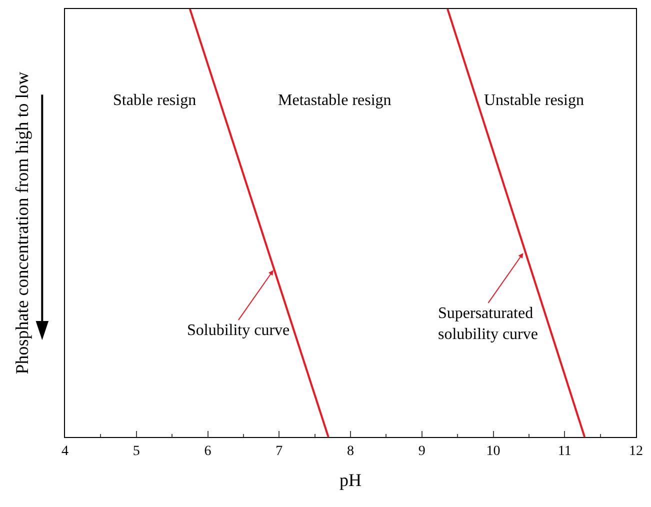 This screenshot has width=651, height=507. Describe the element at coordinates (208, 451) in the screenshot. I see `x-tick-label: 6` at that location.